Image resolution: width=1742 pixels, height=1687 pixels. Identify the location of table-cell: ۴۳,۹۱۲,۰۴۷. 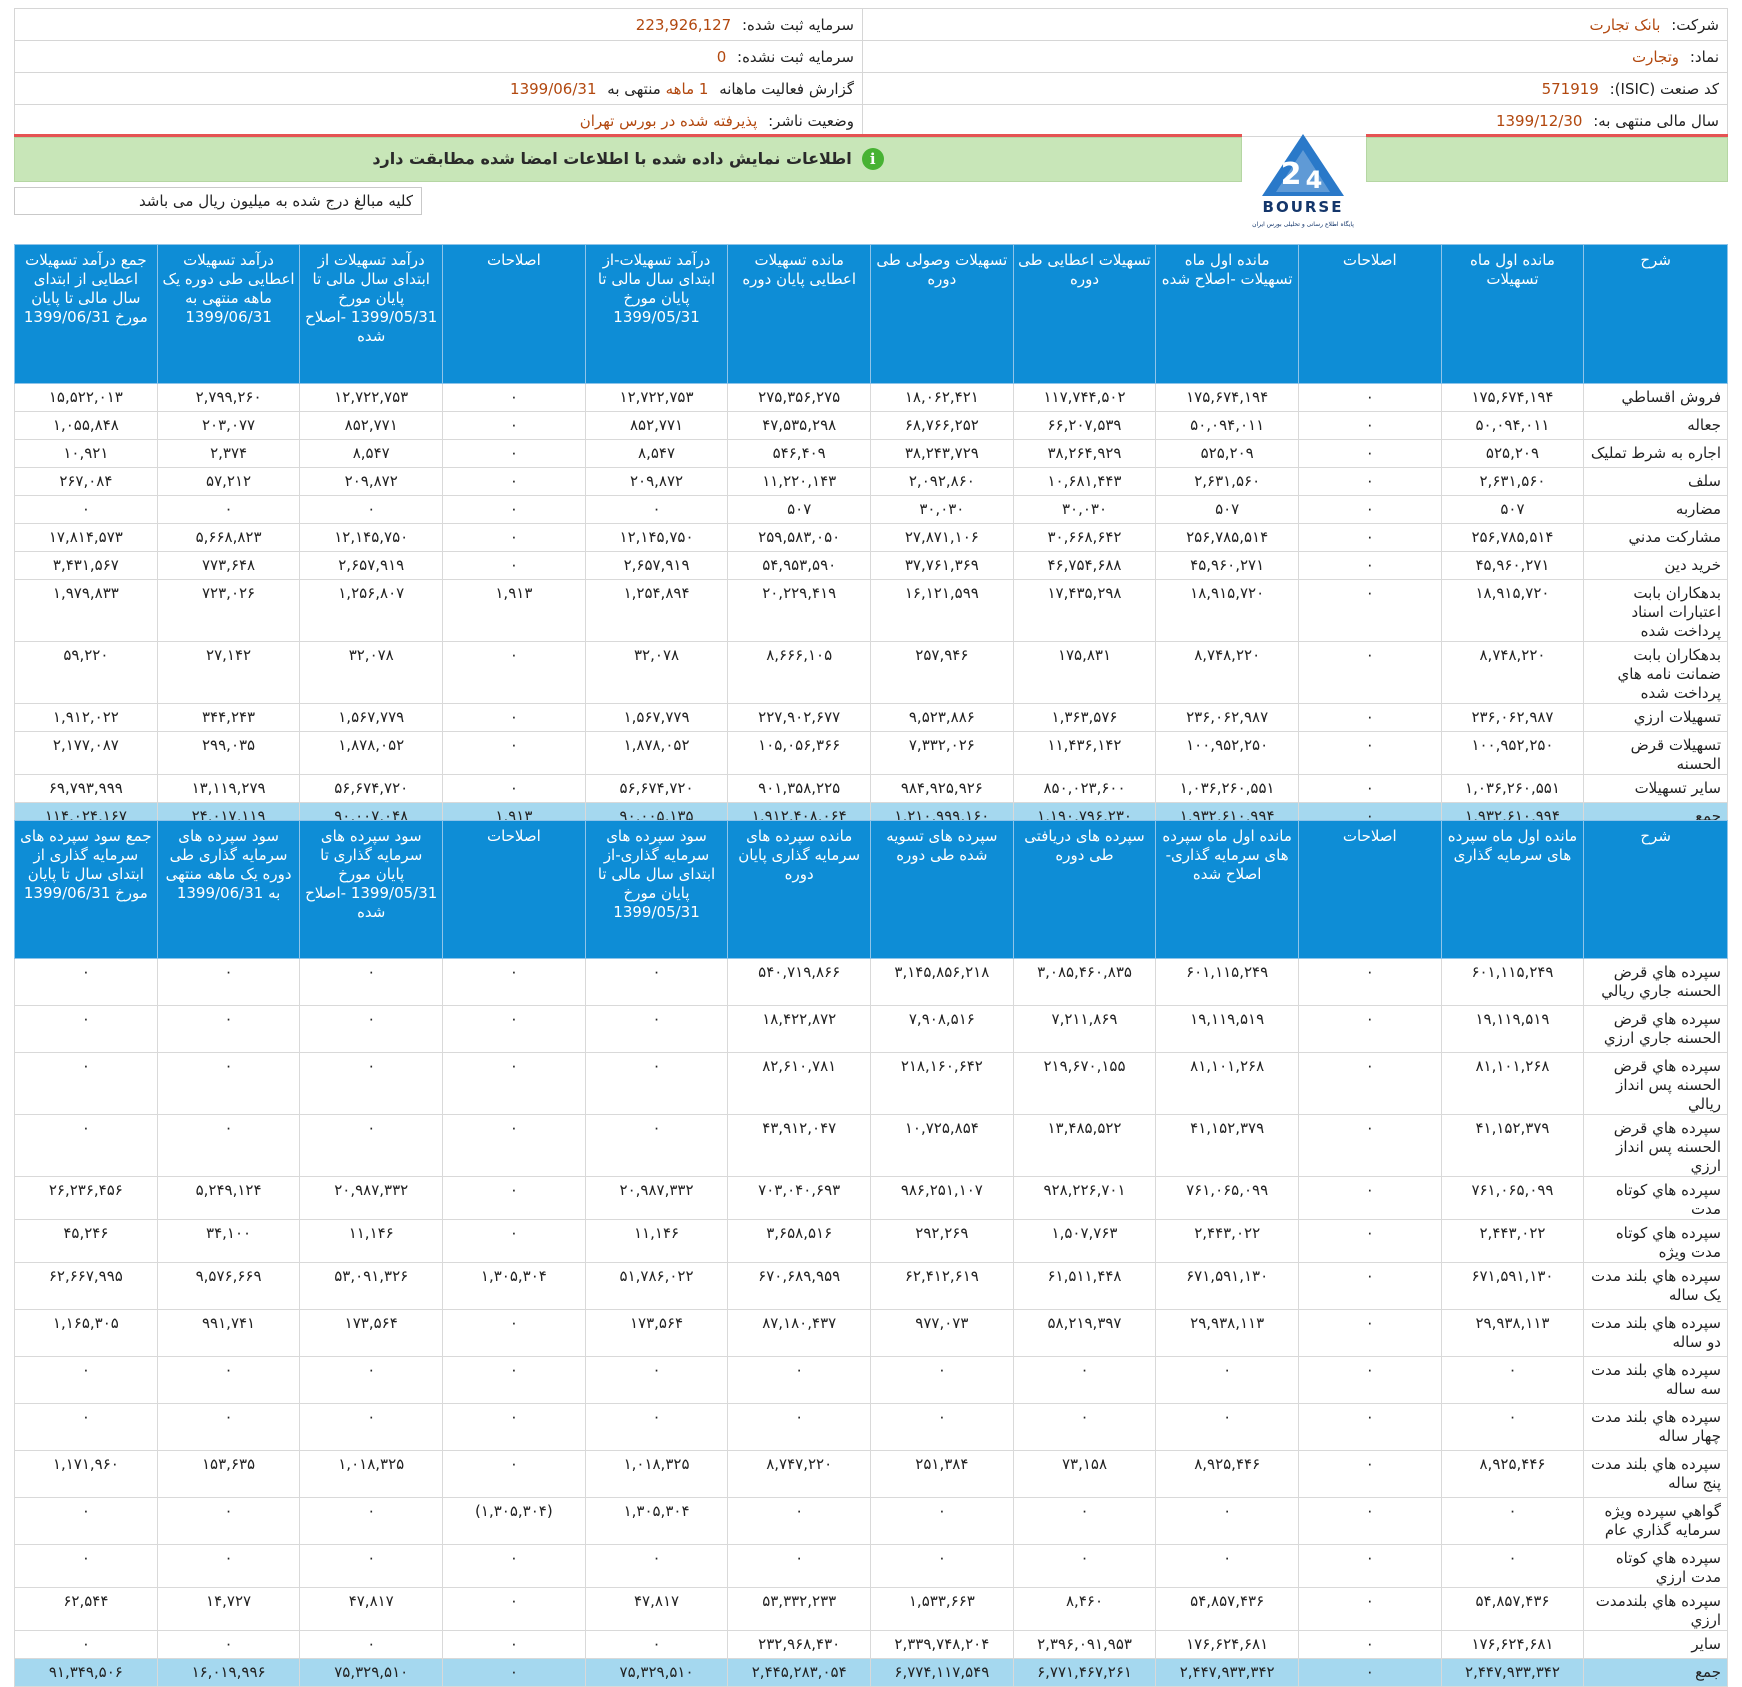
(799, 1145).